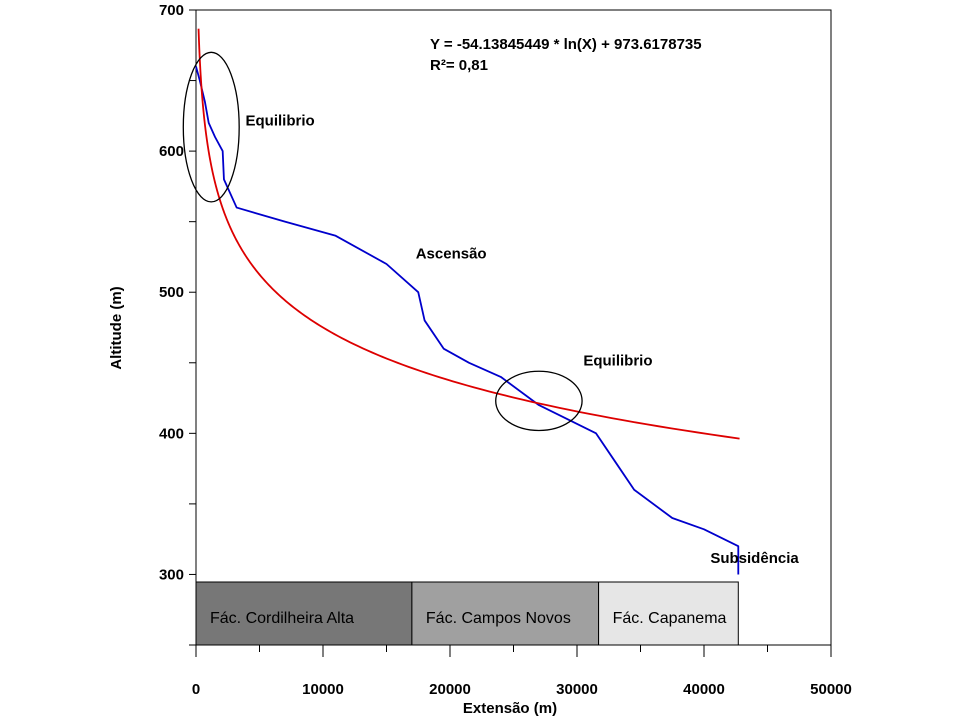 This screenshot has height=720, width=960. Describe the element at coordinates (171, 151) in the screenshot. I see `y-tick-label: 600` at that location.